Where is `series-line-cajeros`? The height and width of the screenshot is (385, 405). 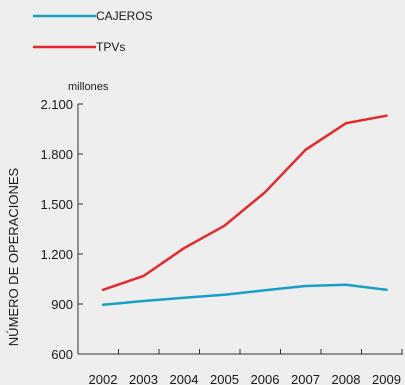
series-line-cajeros is located at coordinates (244, 295).